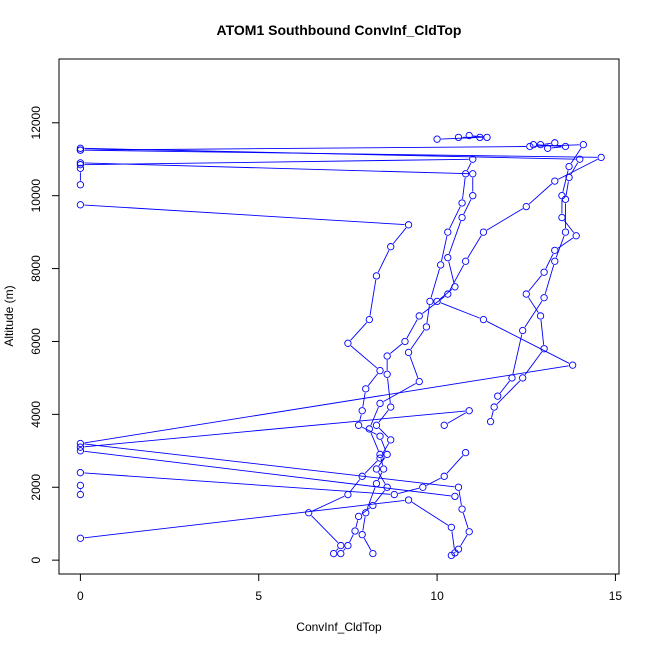  Describe the element at coordinates (36, 487) in the screenshot. I see `y-tick-label: 2000` at that location.